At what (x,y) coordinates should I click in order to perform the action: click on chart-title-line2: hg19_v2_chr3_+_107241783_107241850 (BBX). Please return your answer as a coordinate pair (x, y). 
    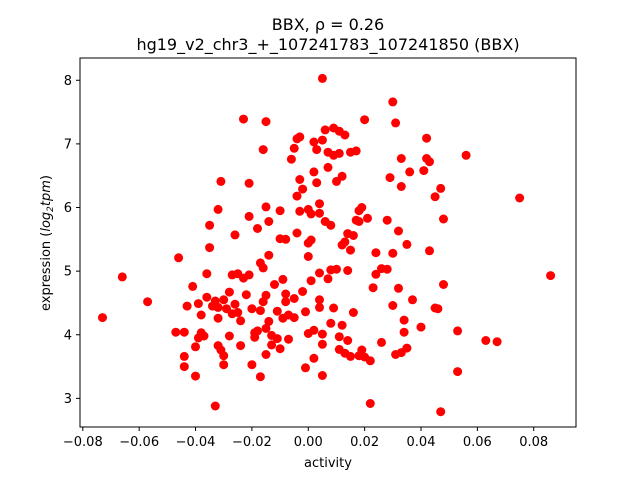
    Looking at the image, I should click on (327, 45).